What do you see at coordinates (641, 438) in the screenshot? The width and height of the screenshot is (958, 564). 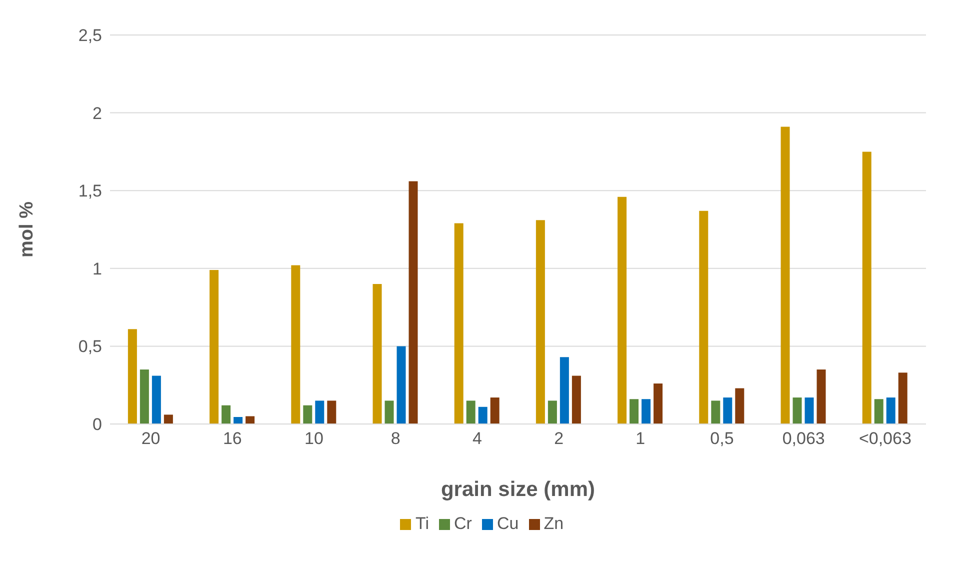 I see `x-tick-label: 1` at bounding box center [641, 438].